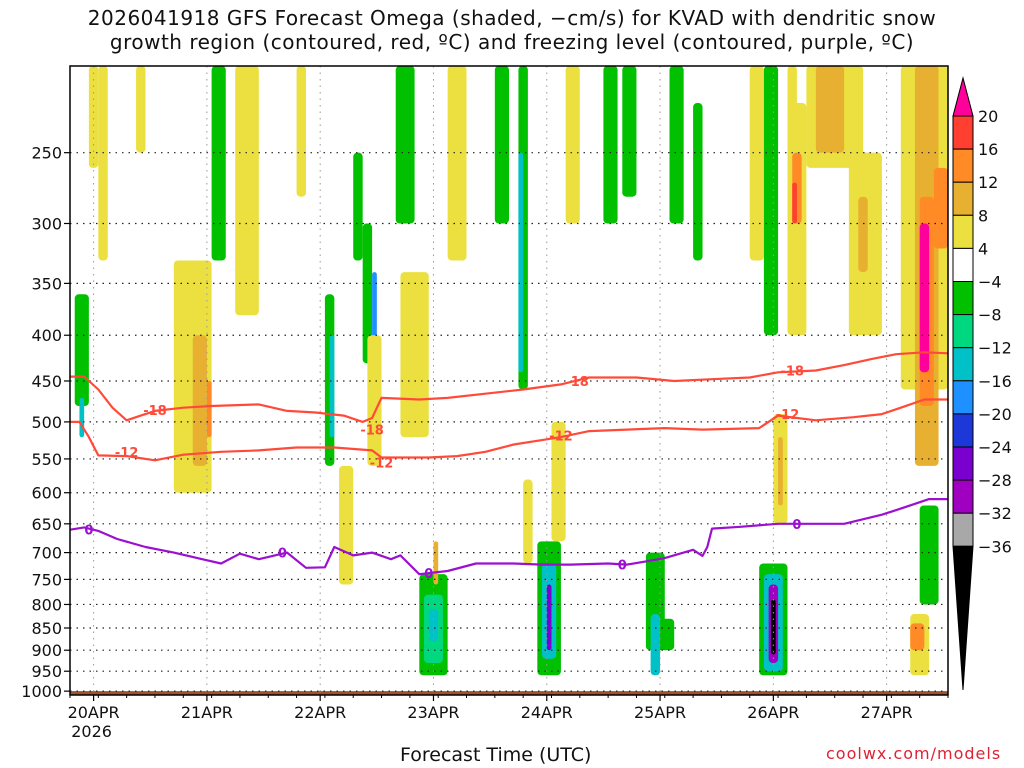  Describe the element at coordinates (792, 371) in the screenshot. I see `contour-label-3: -18` at that location.